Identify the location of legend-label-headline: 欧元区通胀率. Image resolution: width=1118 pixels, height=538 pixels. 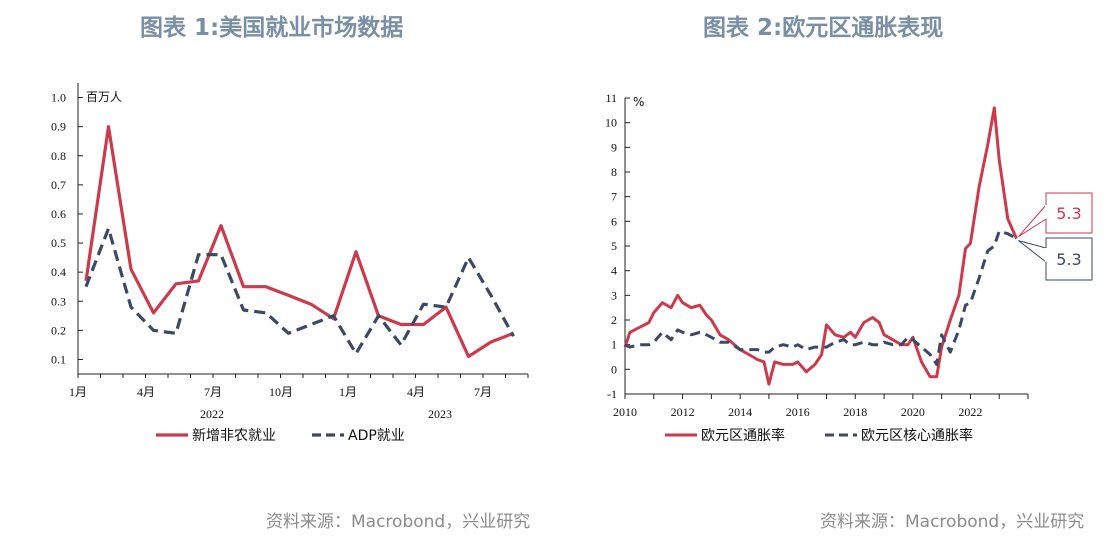
(743, 435).